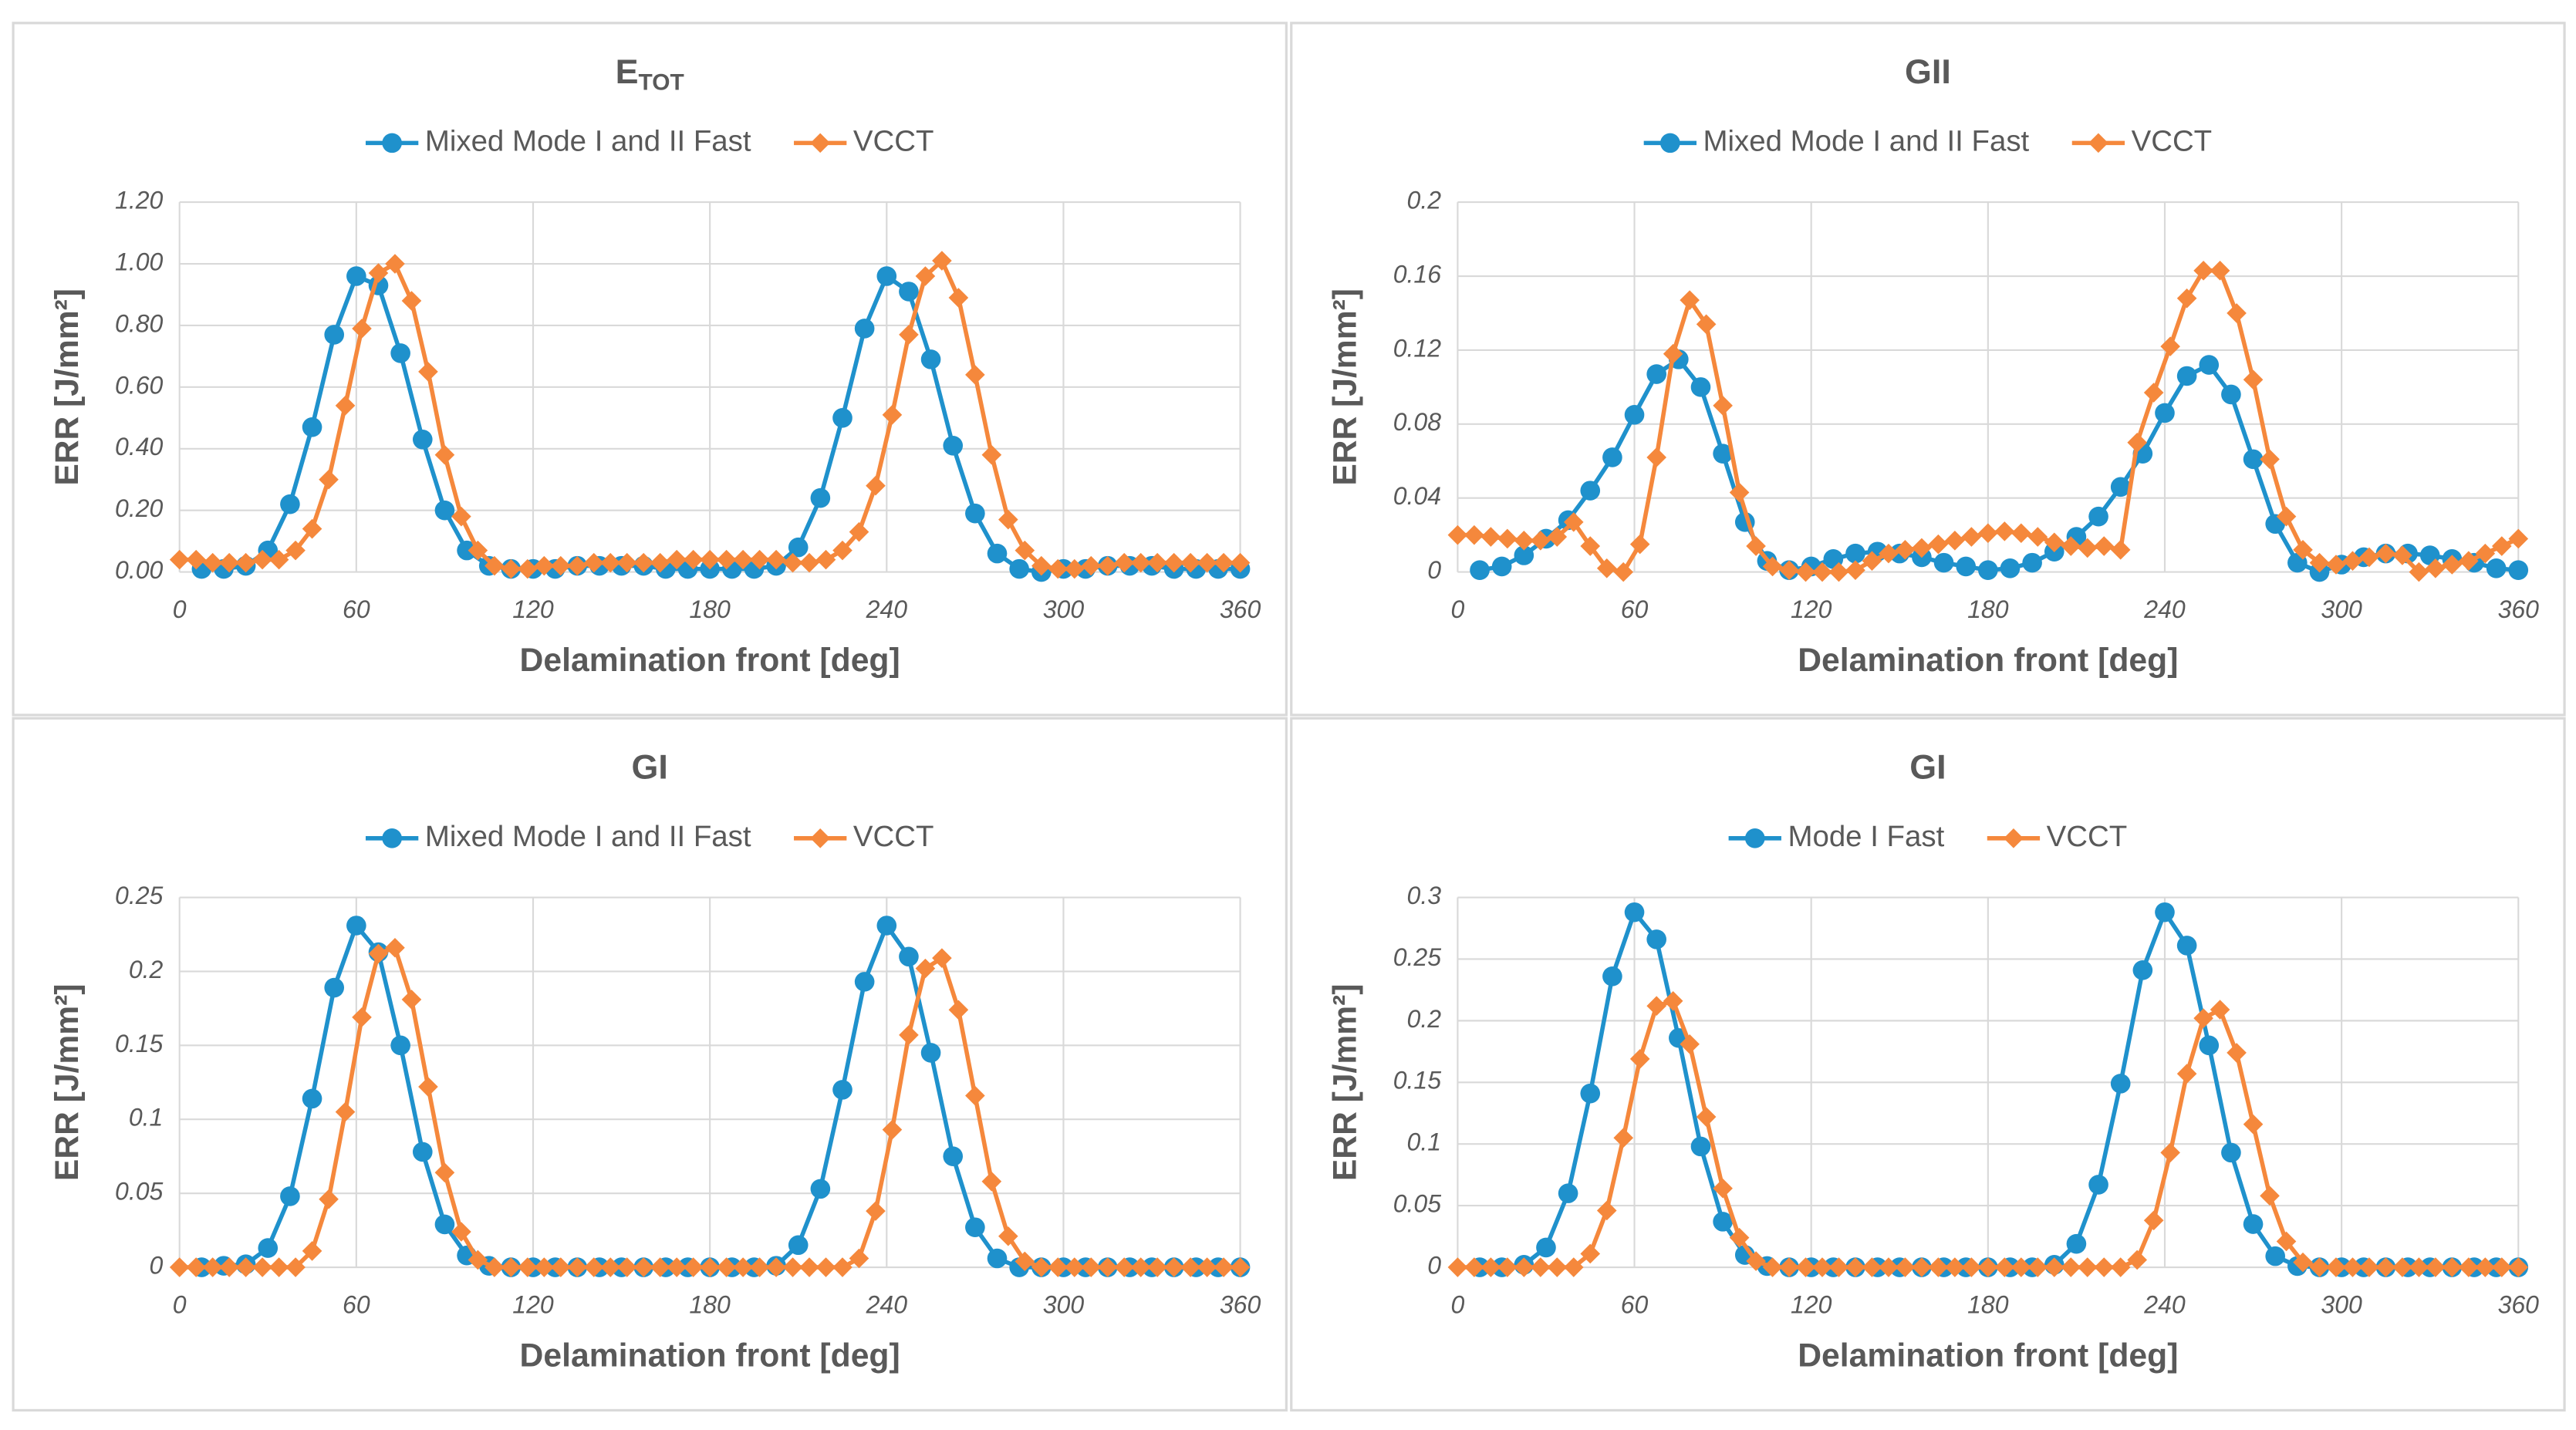 The image size is (2576, 1430). I want to click on title-text: GI, so click(1927, 766).